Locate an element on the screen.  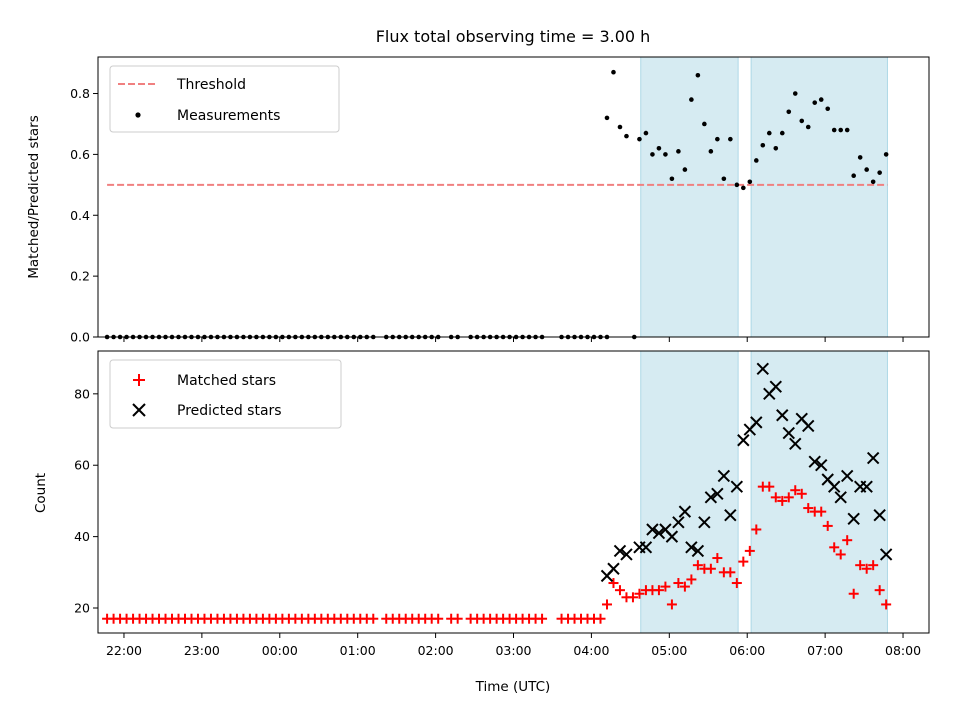
legend: Matched stars Predicted stars is located at coordinates (225, 394).